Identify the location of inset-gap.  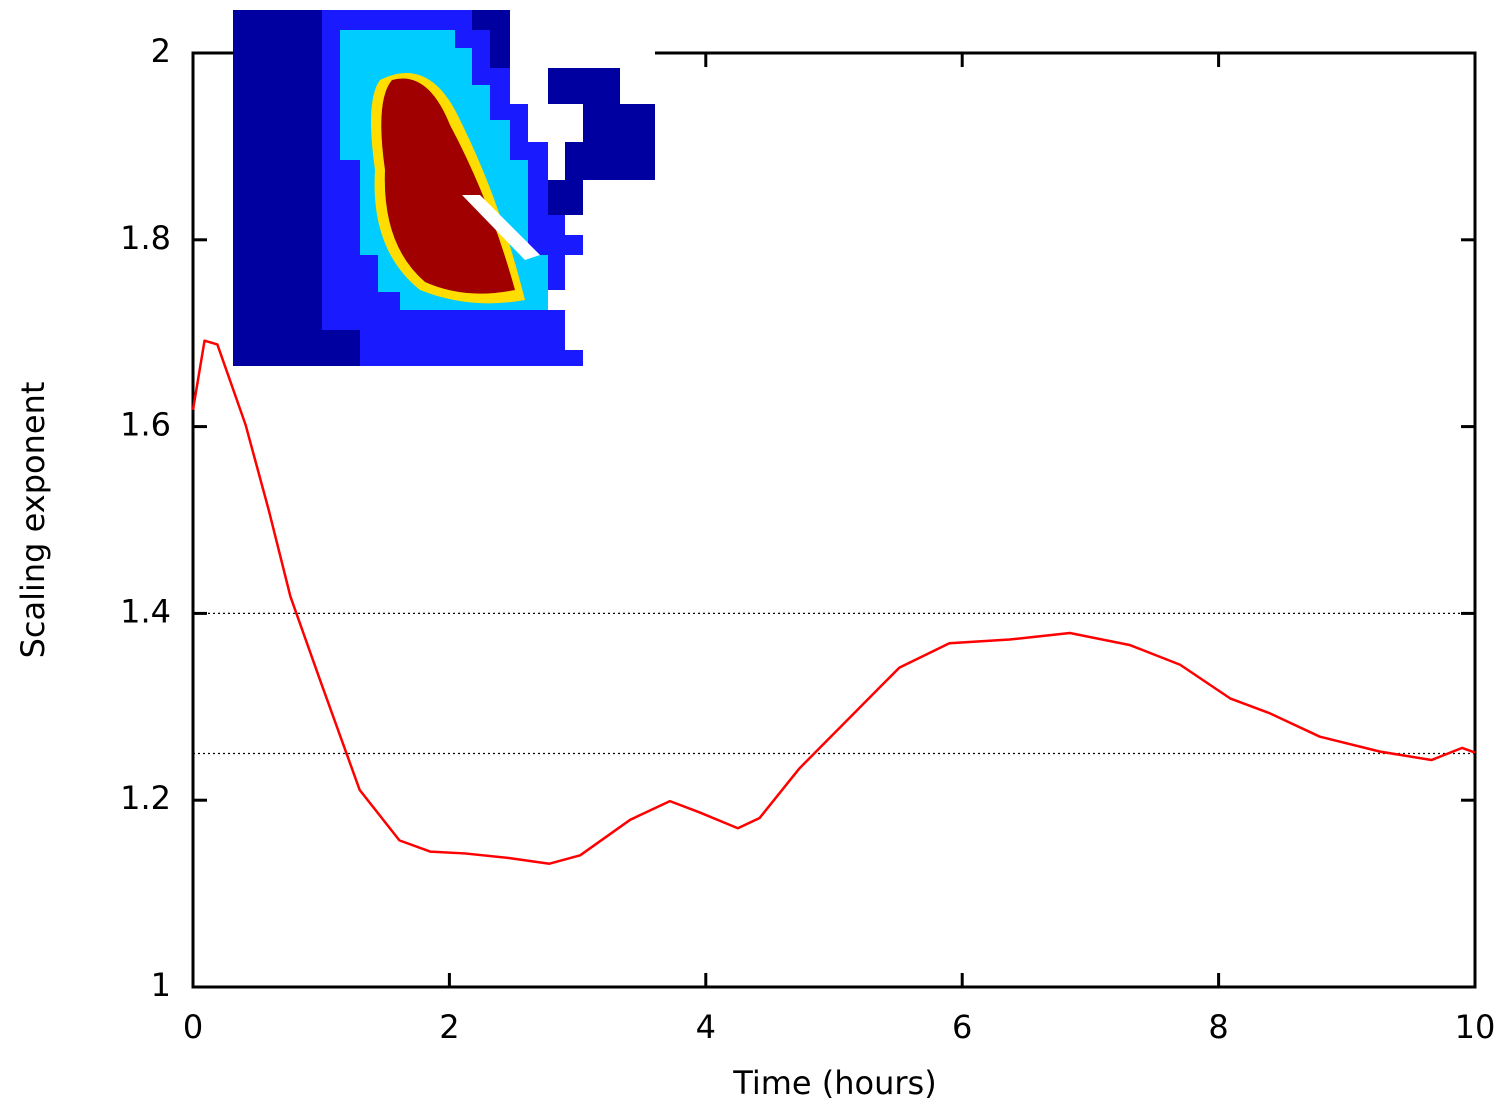
(501, 227).